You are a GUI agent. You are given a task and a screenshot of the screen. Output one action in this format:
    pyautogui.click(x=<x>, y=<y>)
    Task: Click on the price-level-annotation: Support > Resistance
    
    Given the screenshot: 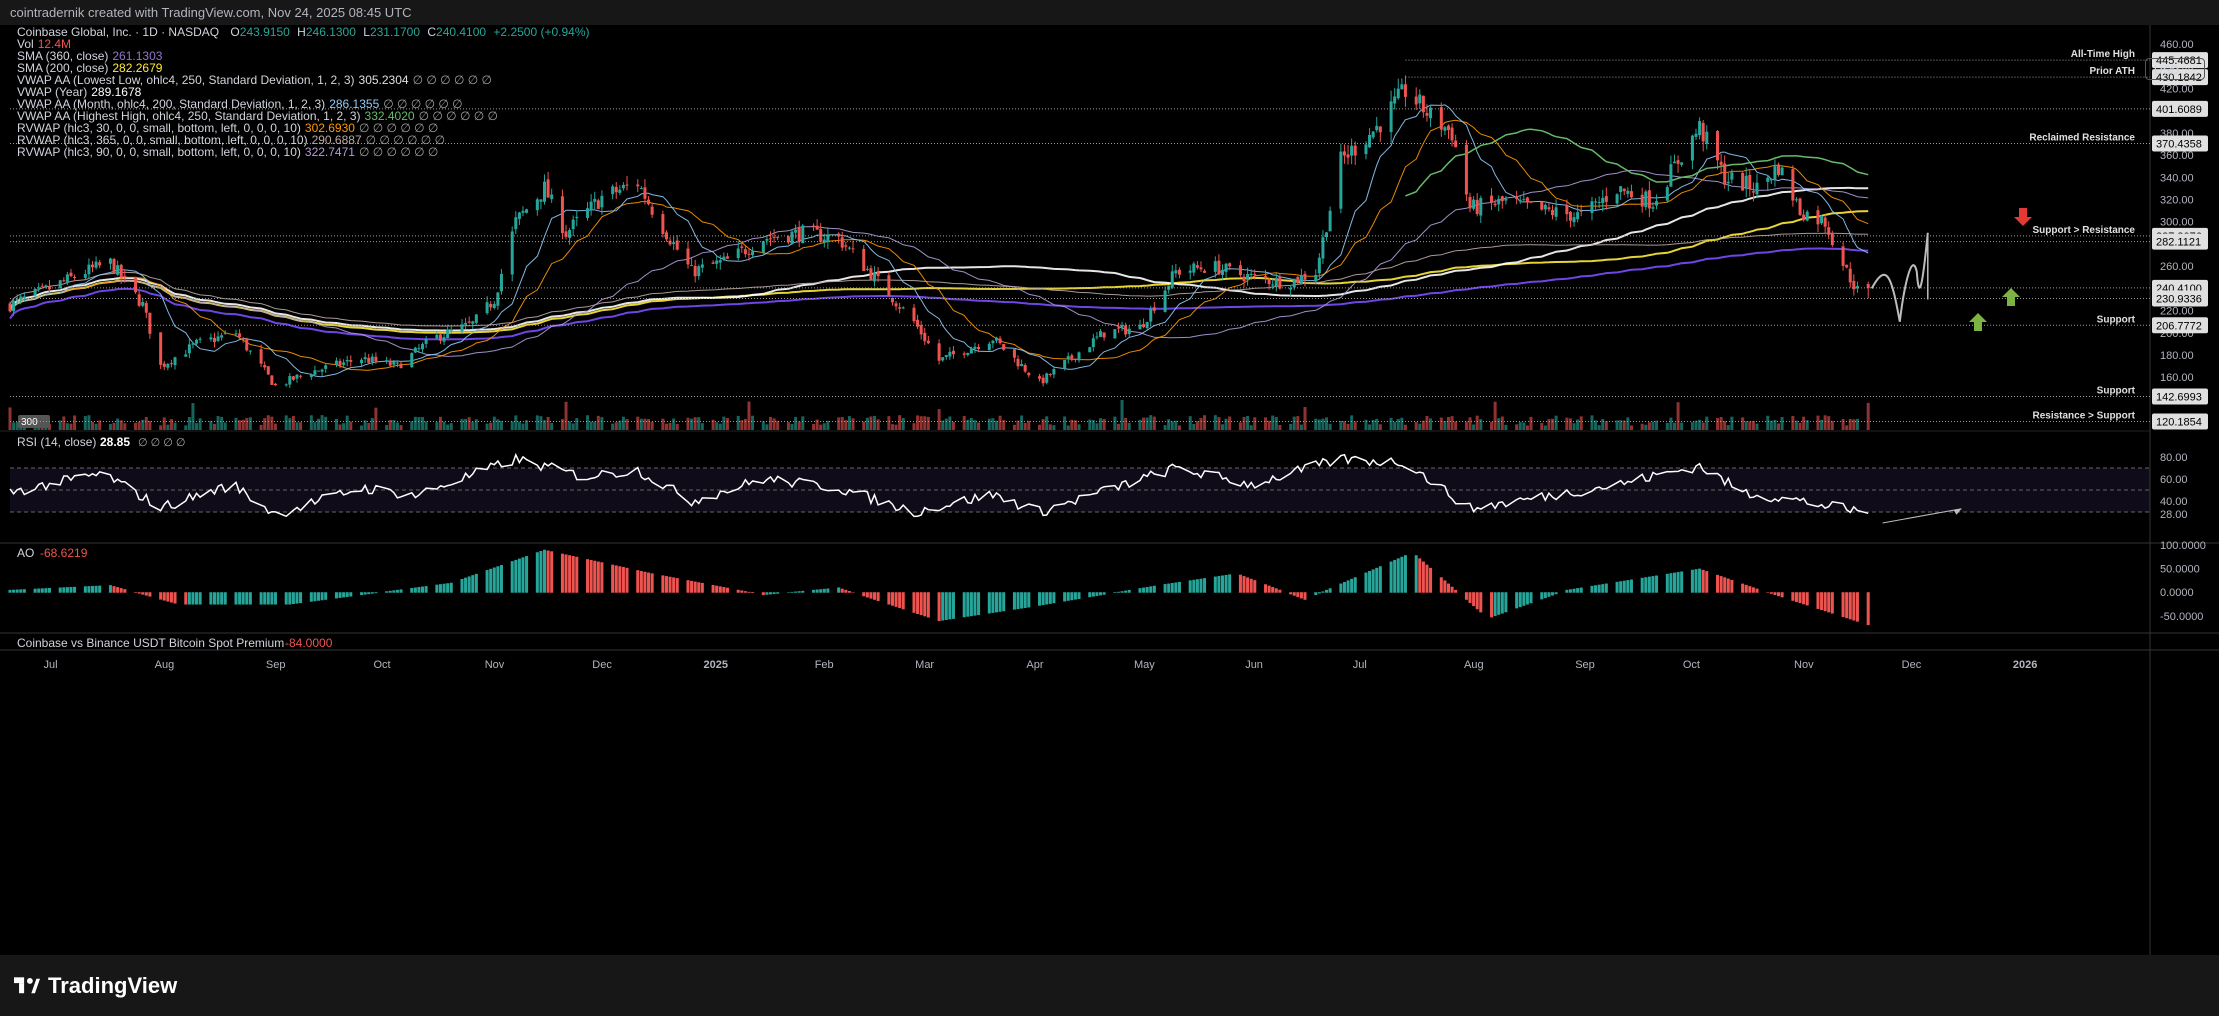 What is the action you would take?
    pyautogui.click(x=2083, y=230)
    